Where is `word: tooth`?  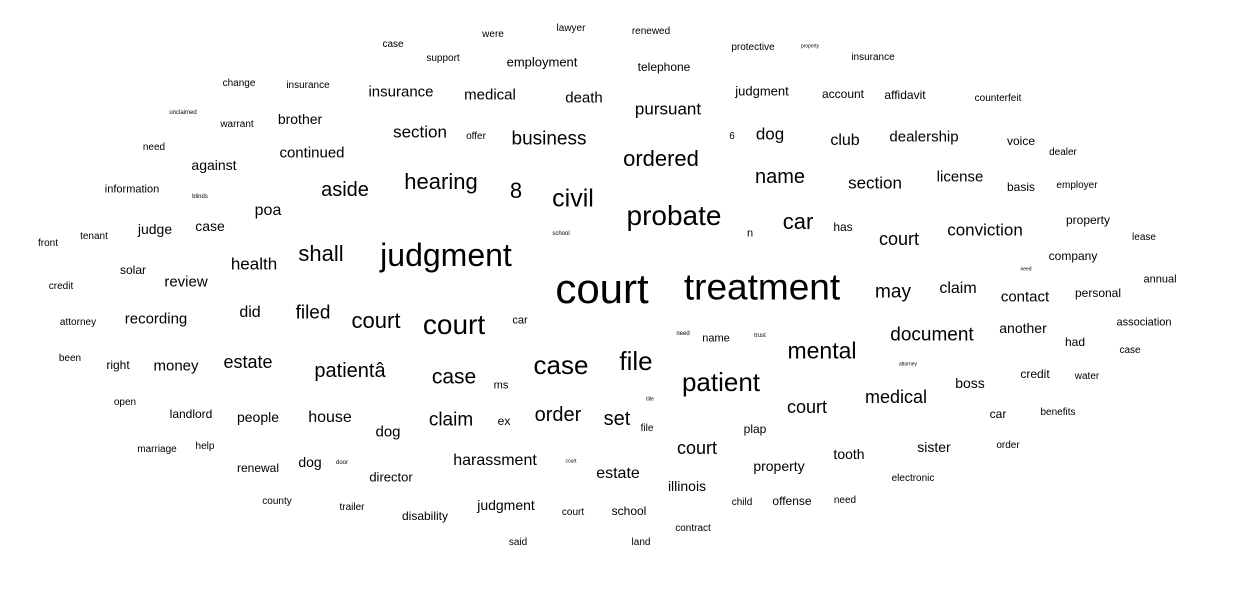
word: tooth is located at coordinates (849, 454).